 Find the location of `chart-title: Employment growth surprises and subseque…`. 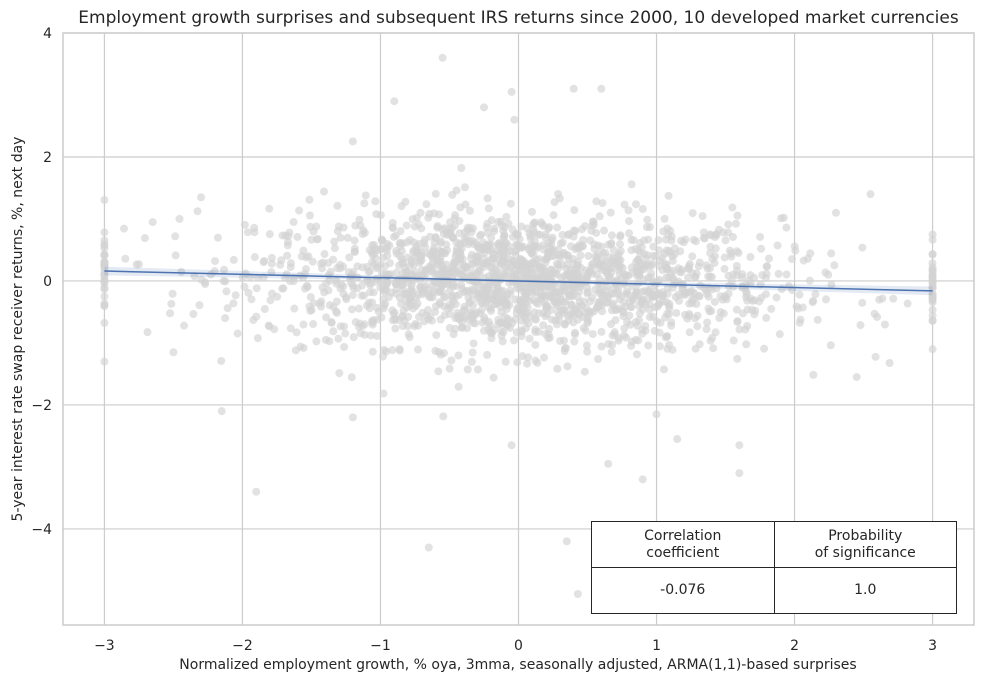

chart-title: Employment growth surprises and subseque… is located at coordinates (518, 18).